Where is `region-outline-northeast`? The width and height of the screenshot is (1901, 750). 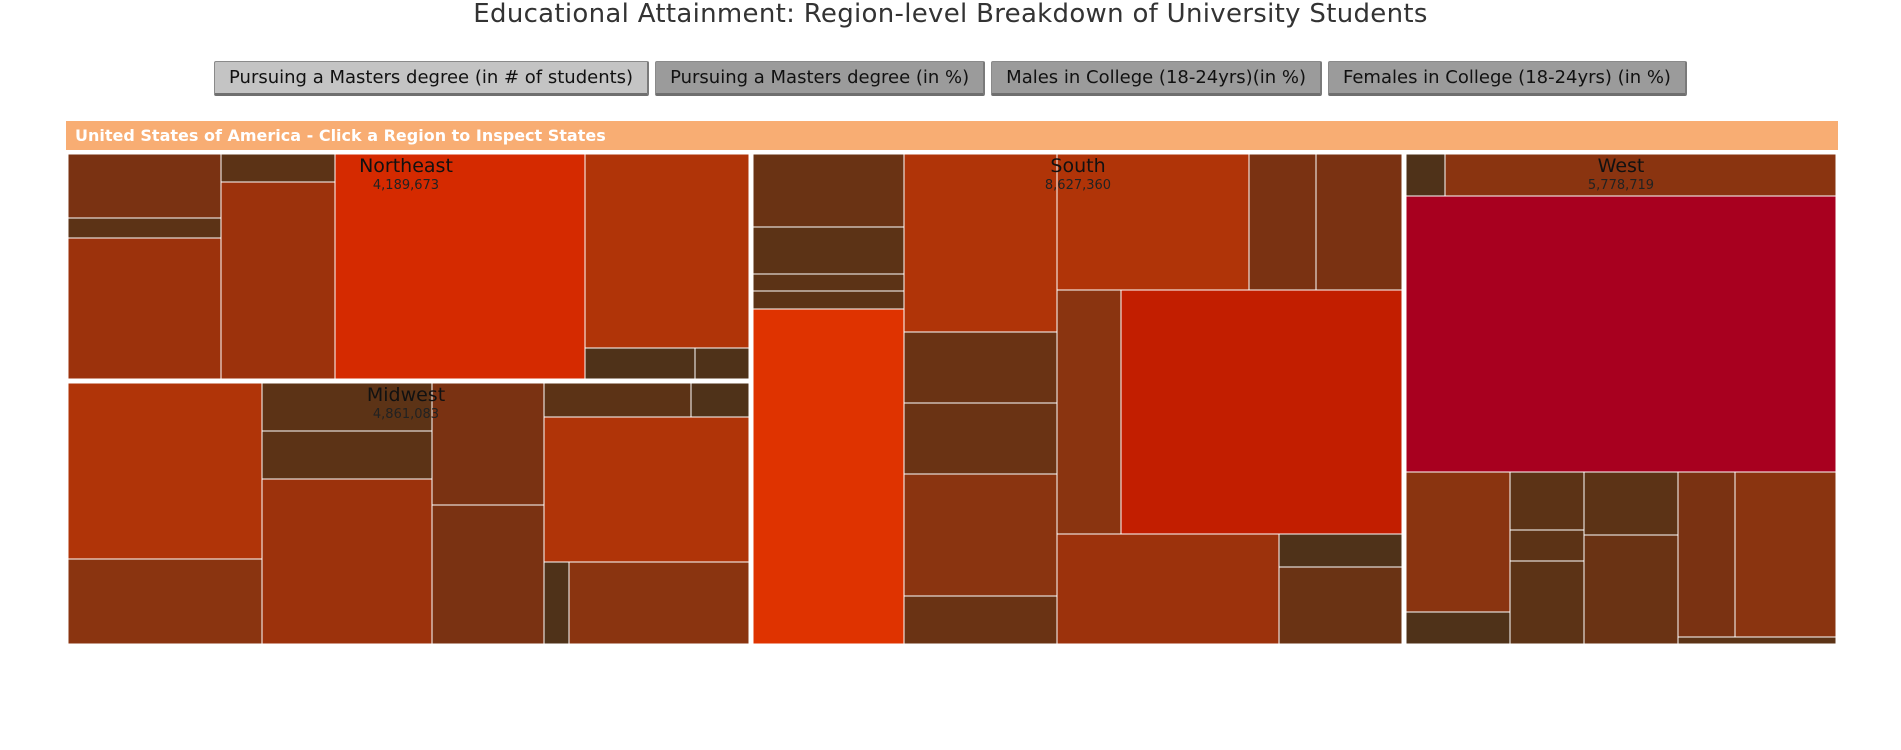
region-outline-northeast is located at coordinates (409, 267).